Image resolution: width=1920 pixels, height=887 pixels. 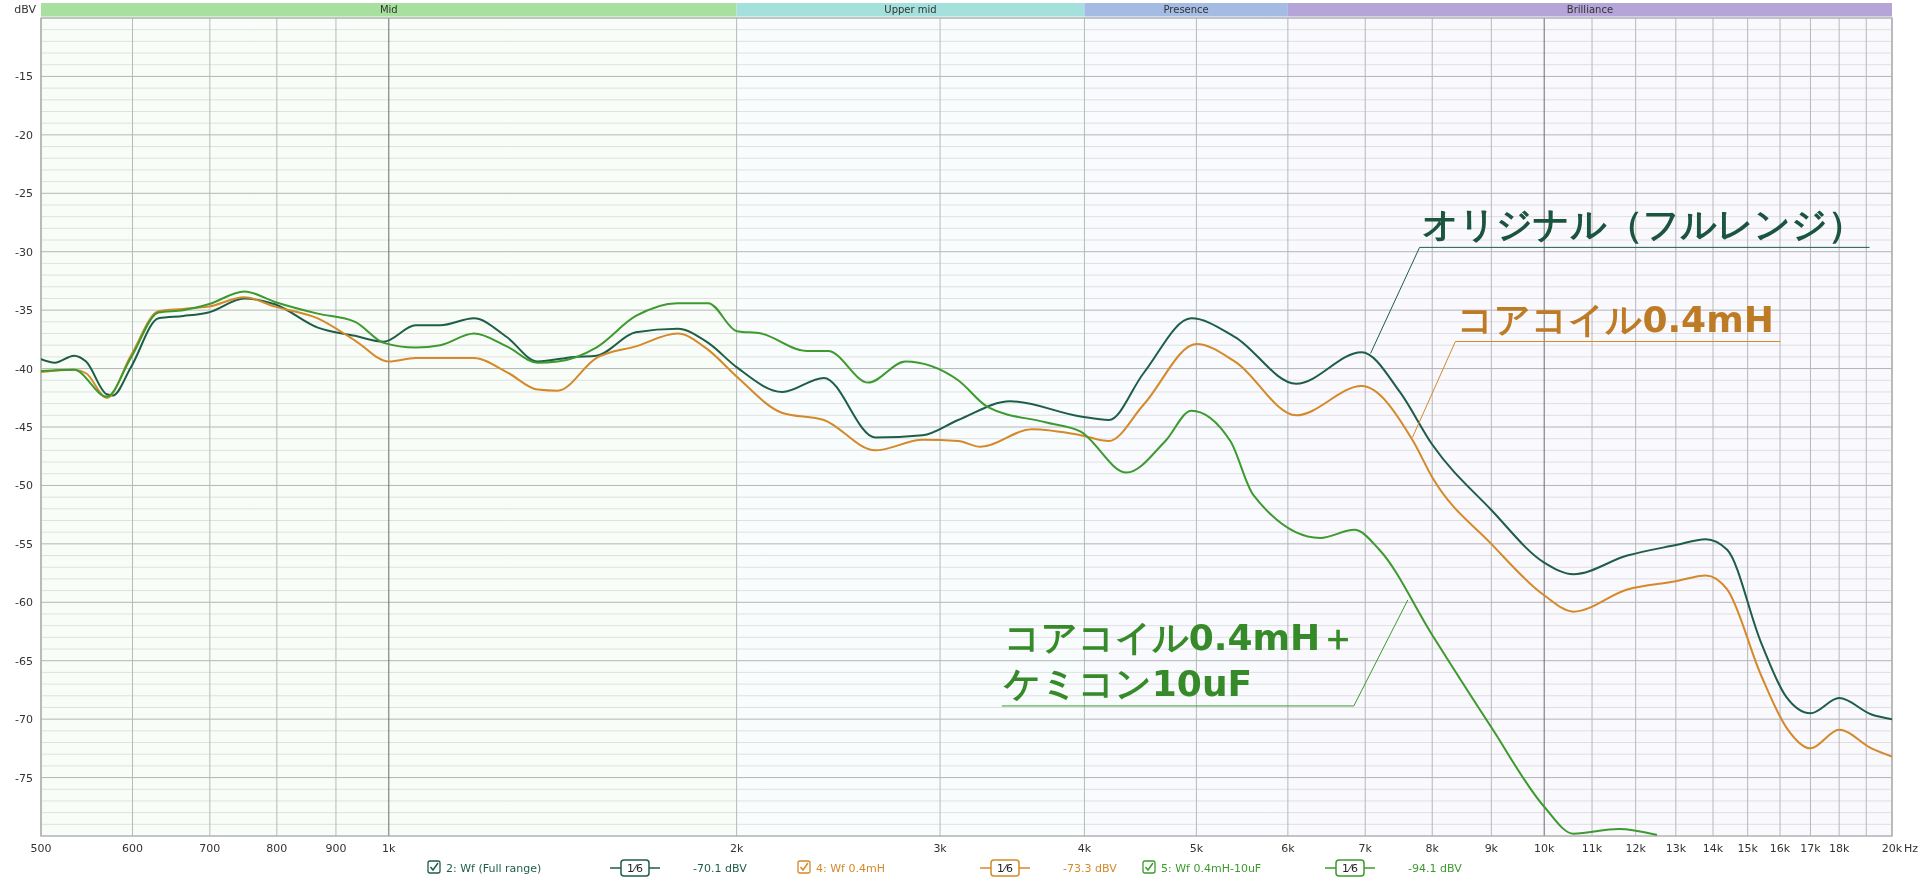 What do you see at coordinates (1892, 848) in the screenshot?
I see `x-tick-label: 20k` at bounding box center [1892, 848].